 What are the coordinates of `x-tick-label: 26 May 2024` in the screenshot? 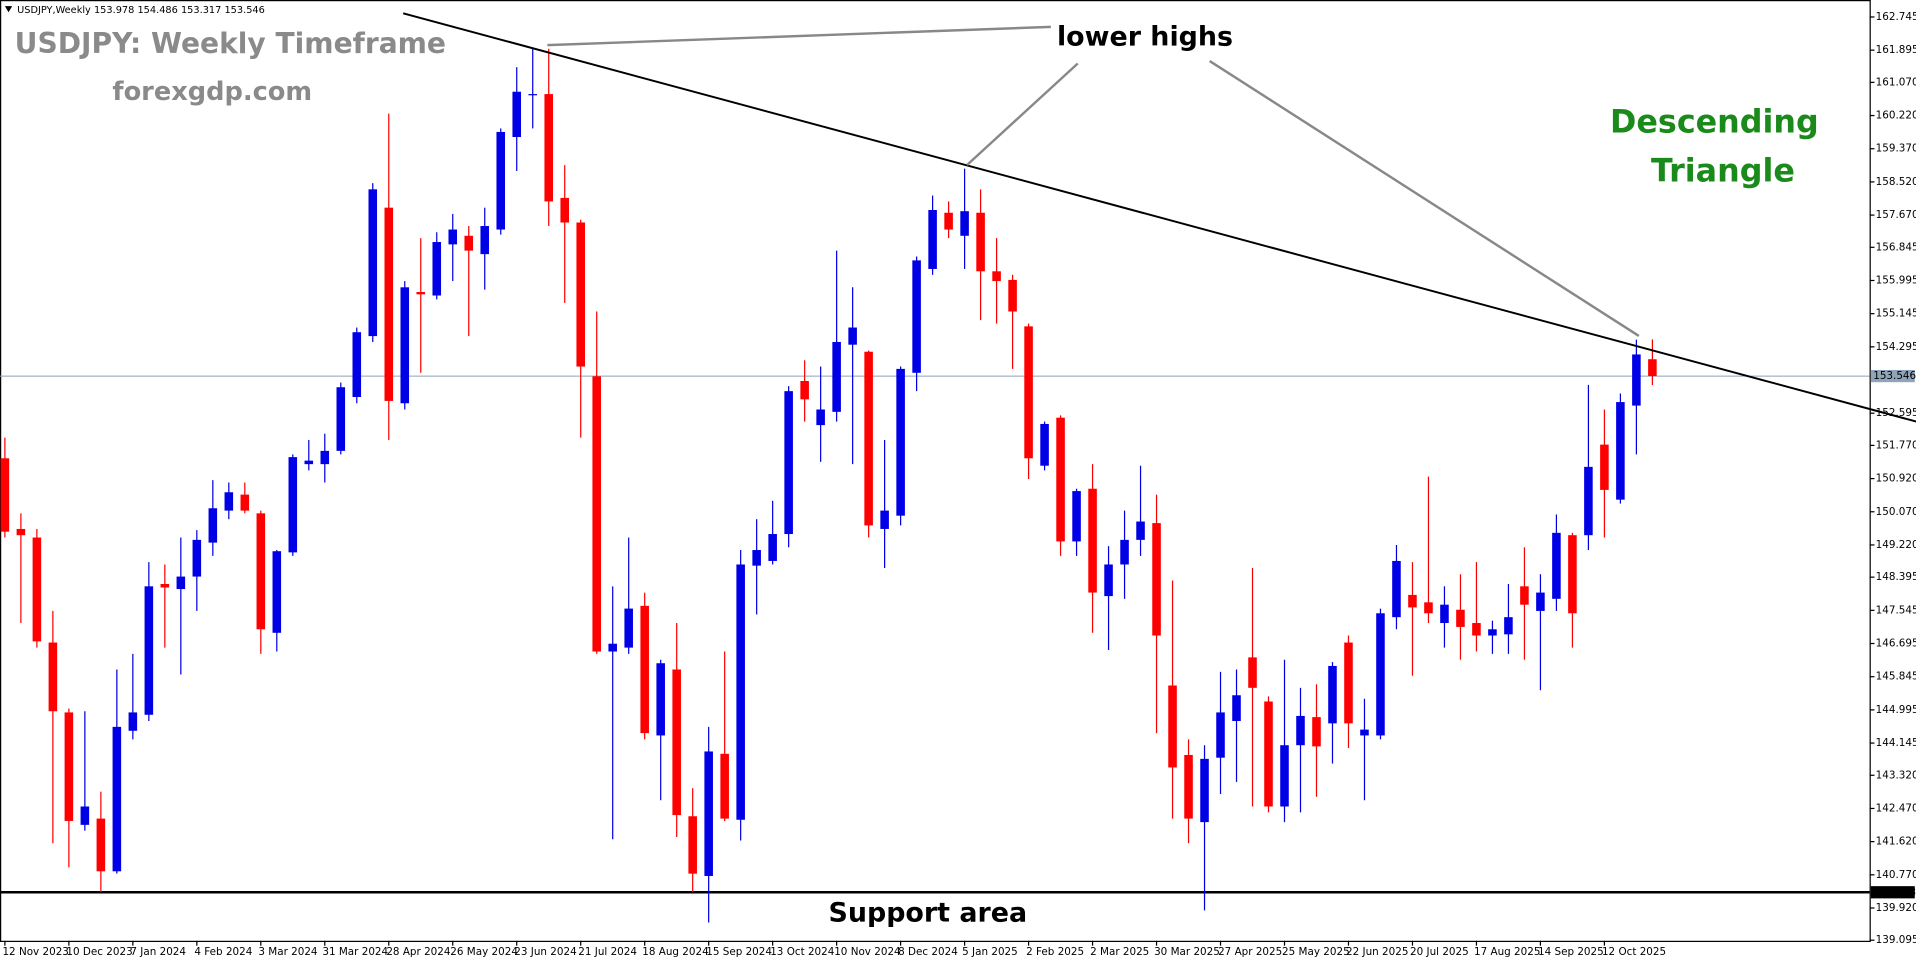 It's located at (484, 952).